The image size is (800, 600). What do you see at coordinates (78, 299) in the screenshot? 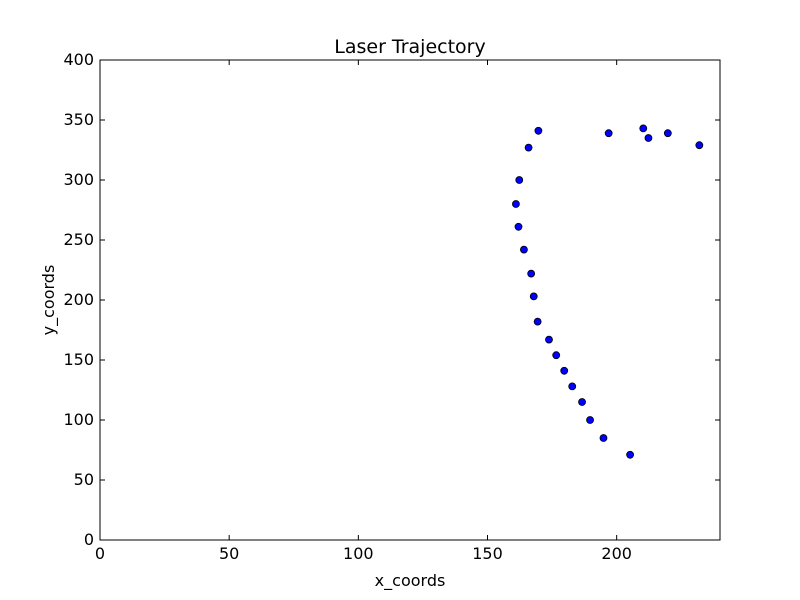
I see `y-tick-label: 200` at bounding box center [78, 299].